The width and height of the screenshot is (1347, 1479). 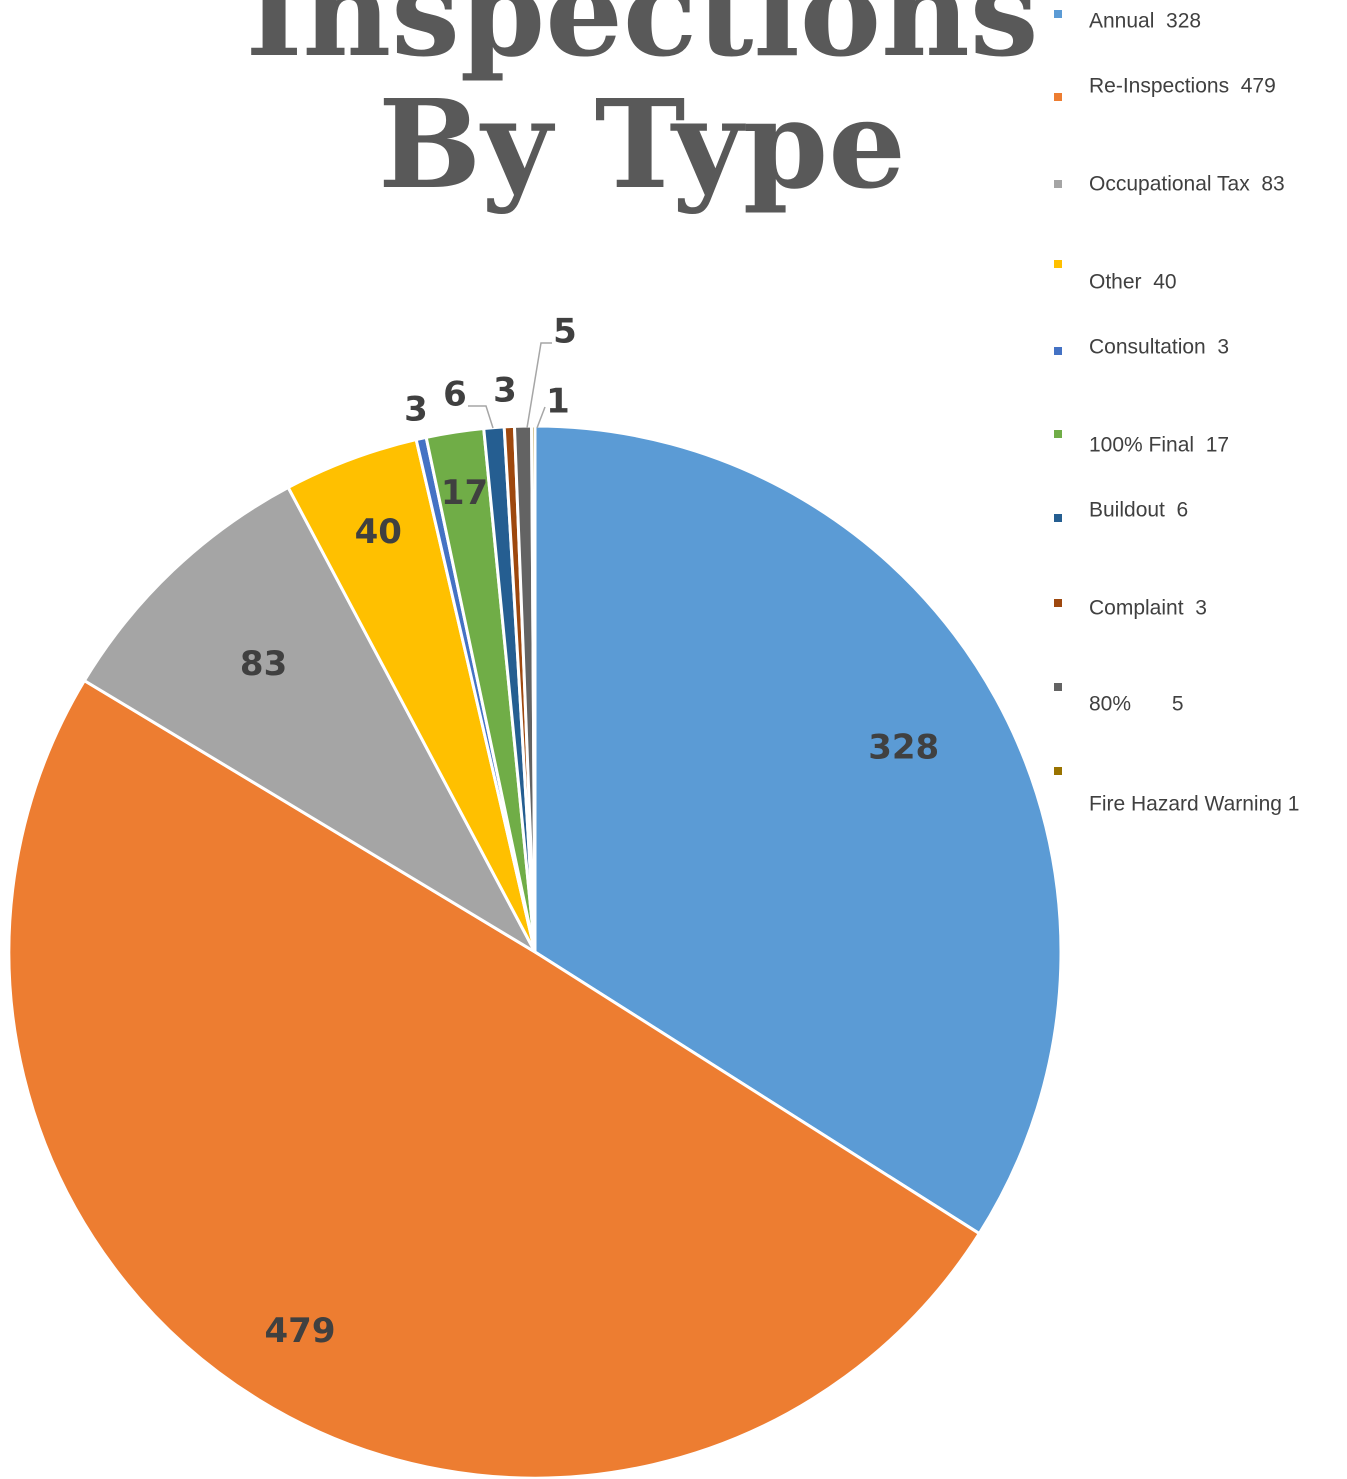 What do you see at coordinates (1148, 608) in the screenshot?
I see `legend-label-complaint: Complaint 3` at bounding box center [1148, 608].